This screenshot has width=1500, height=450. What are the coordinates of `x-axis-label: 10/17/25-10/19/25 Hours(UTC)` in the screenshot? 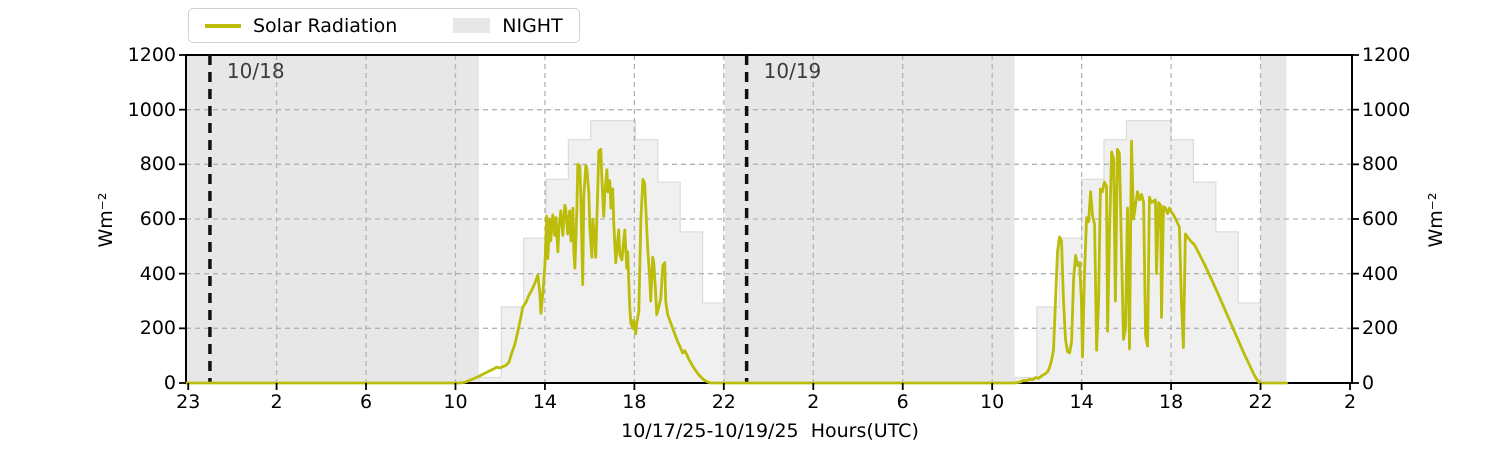 It's located at (770, 431).